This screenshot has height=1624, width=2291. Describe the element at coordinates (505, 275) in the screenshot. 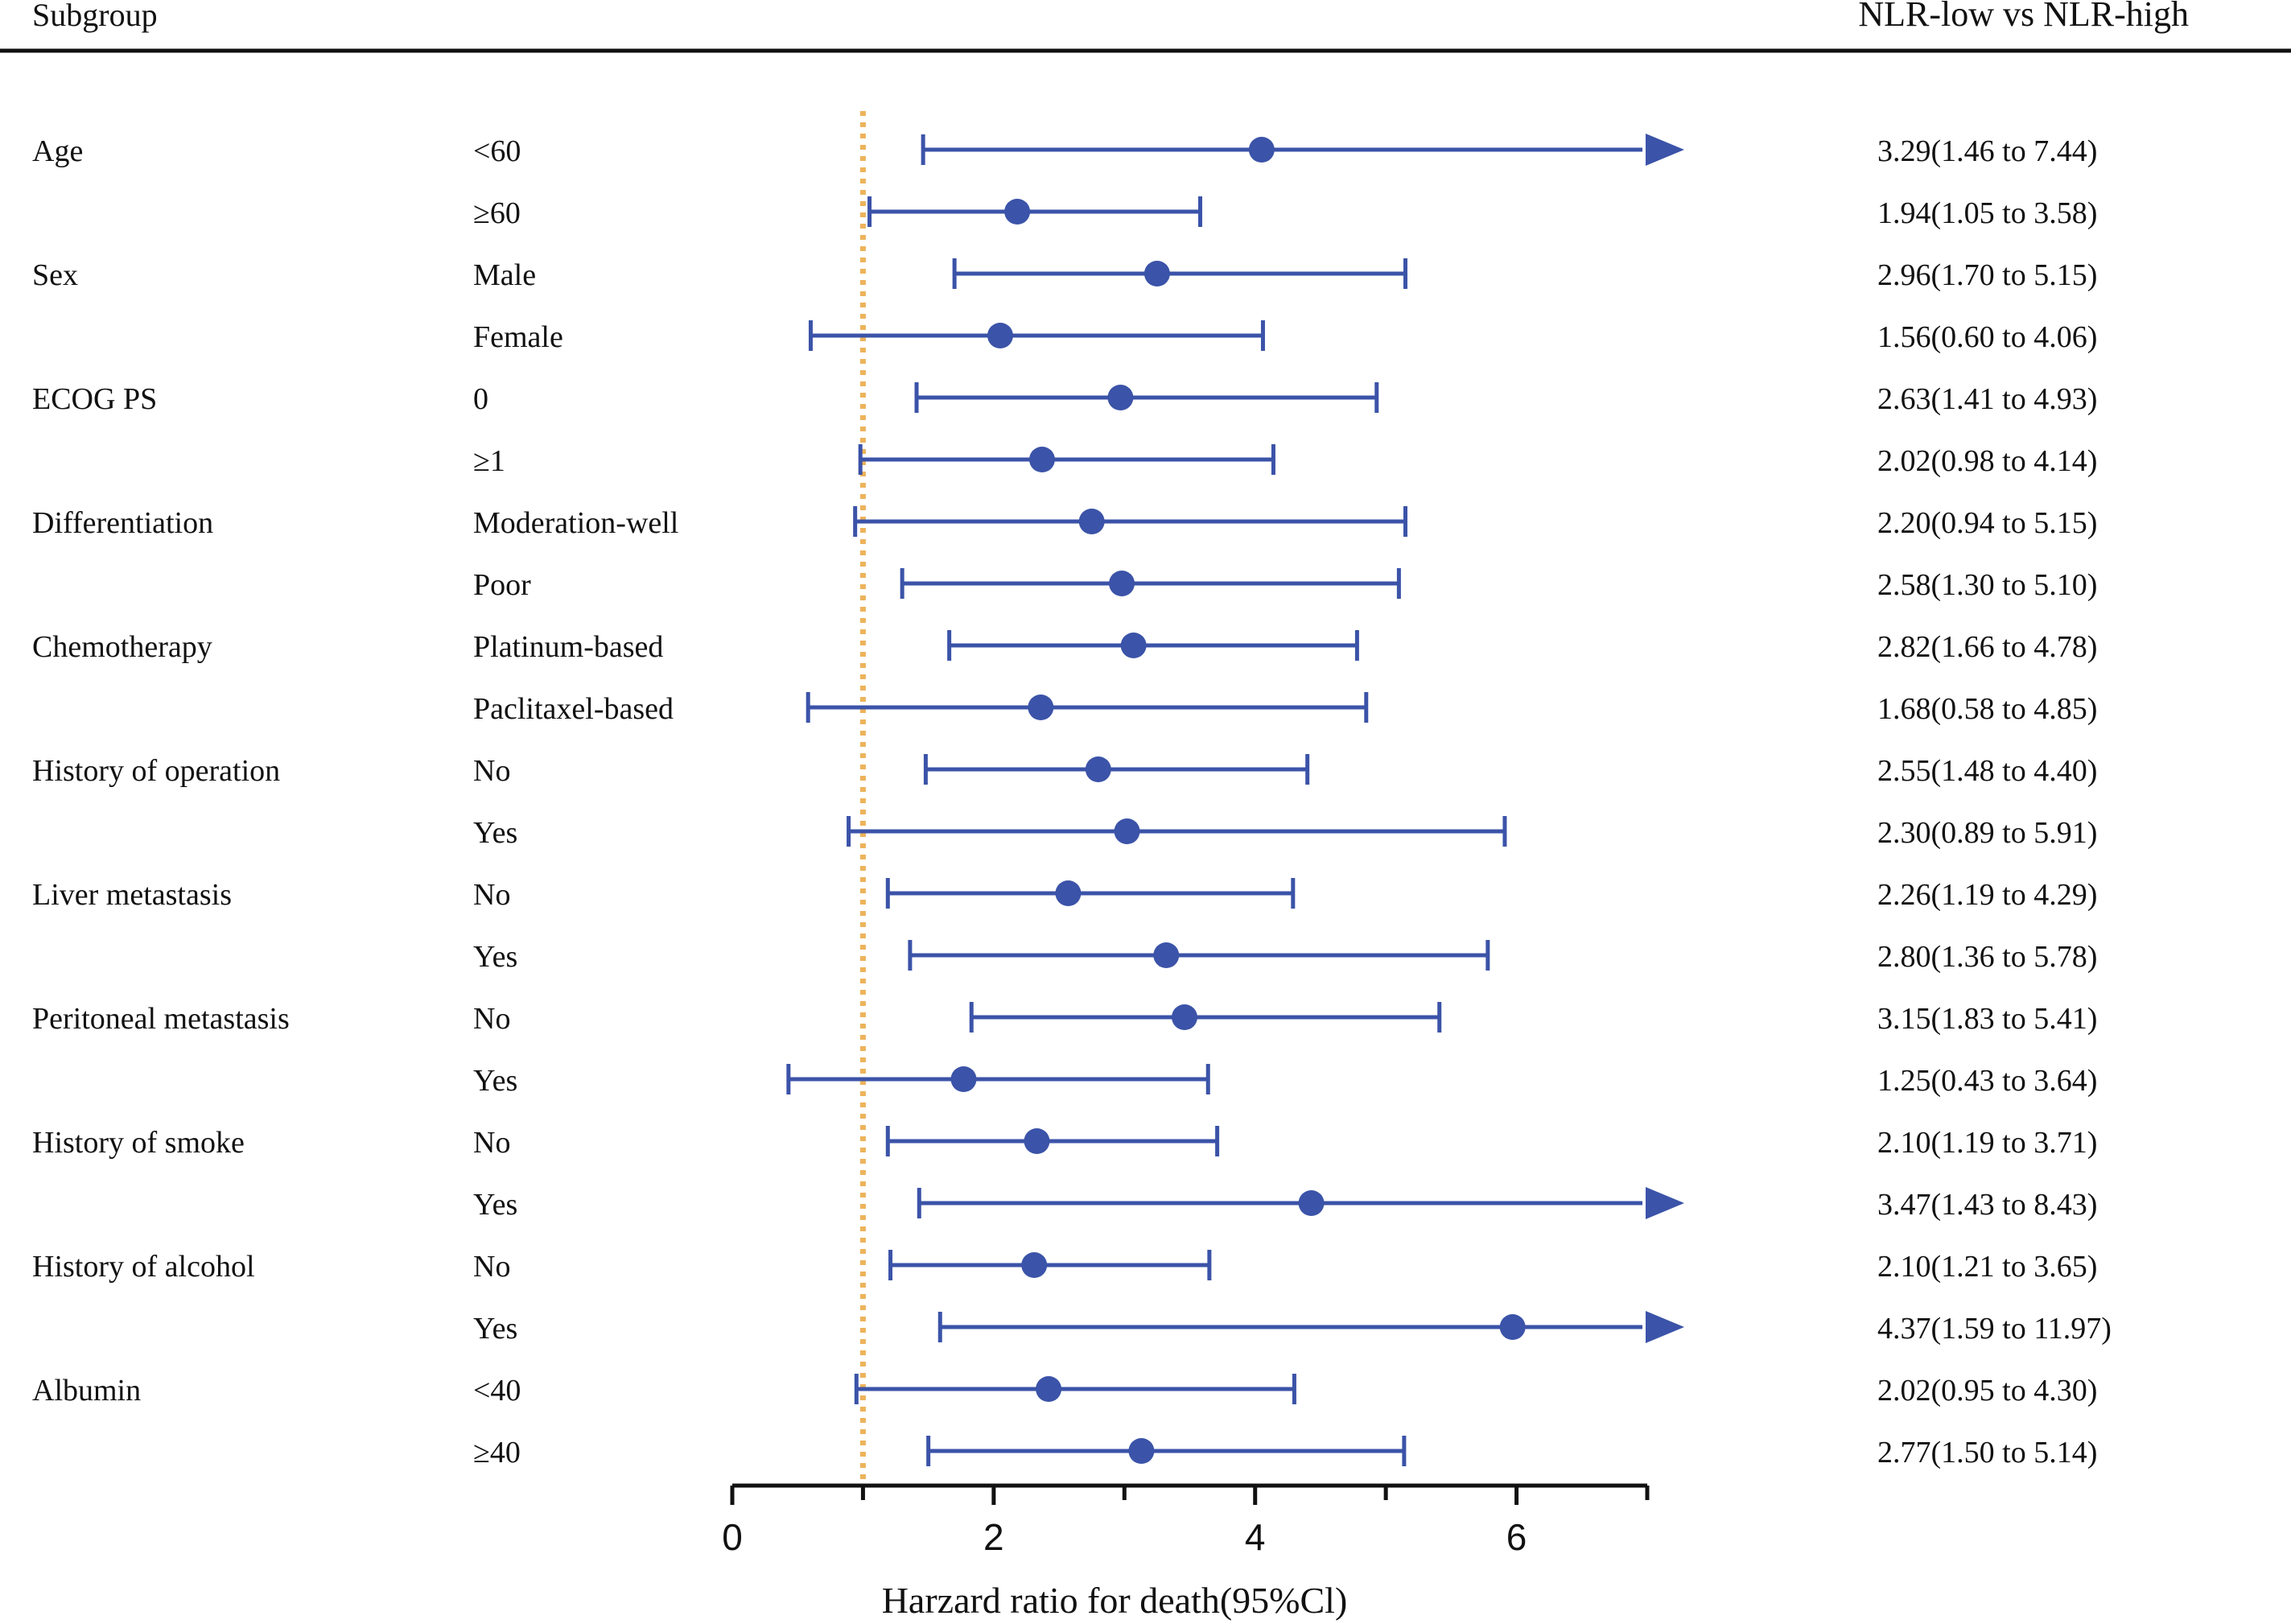

I see `subgroup-label: Male` at that location.